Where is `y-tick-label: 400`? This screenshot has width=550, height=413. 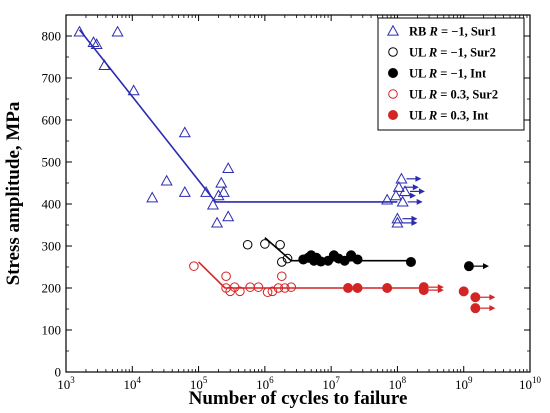
y-tick-label: 400 is located at coordinates (52, 204).